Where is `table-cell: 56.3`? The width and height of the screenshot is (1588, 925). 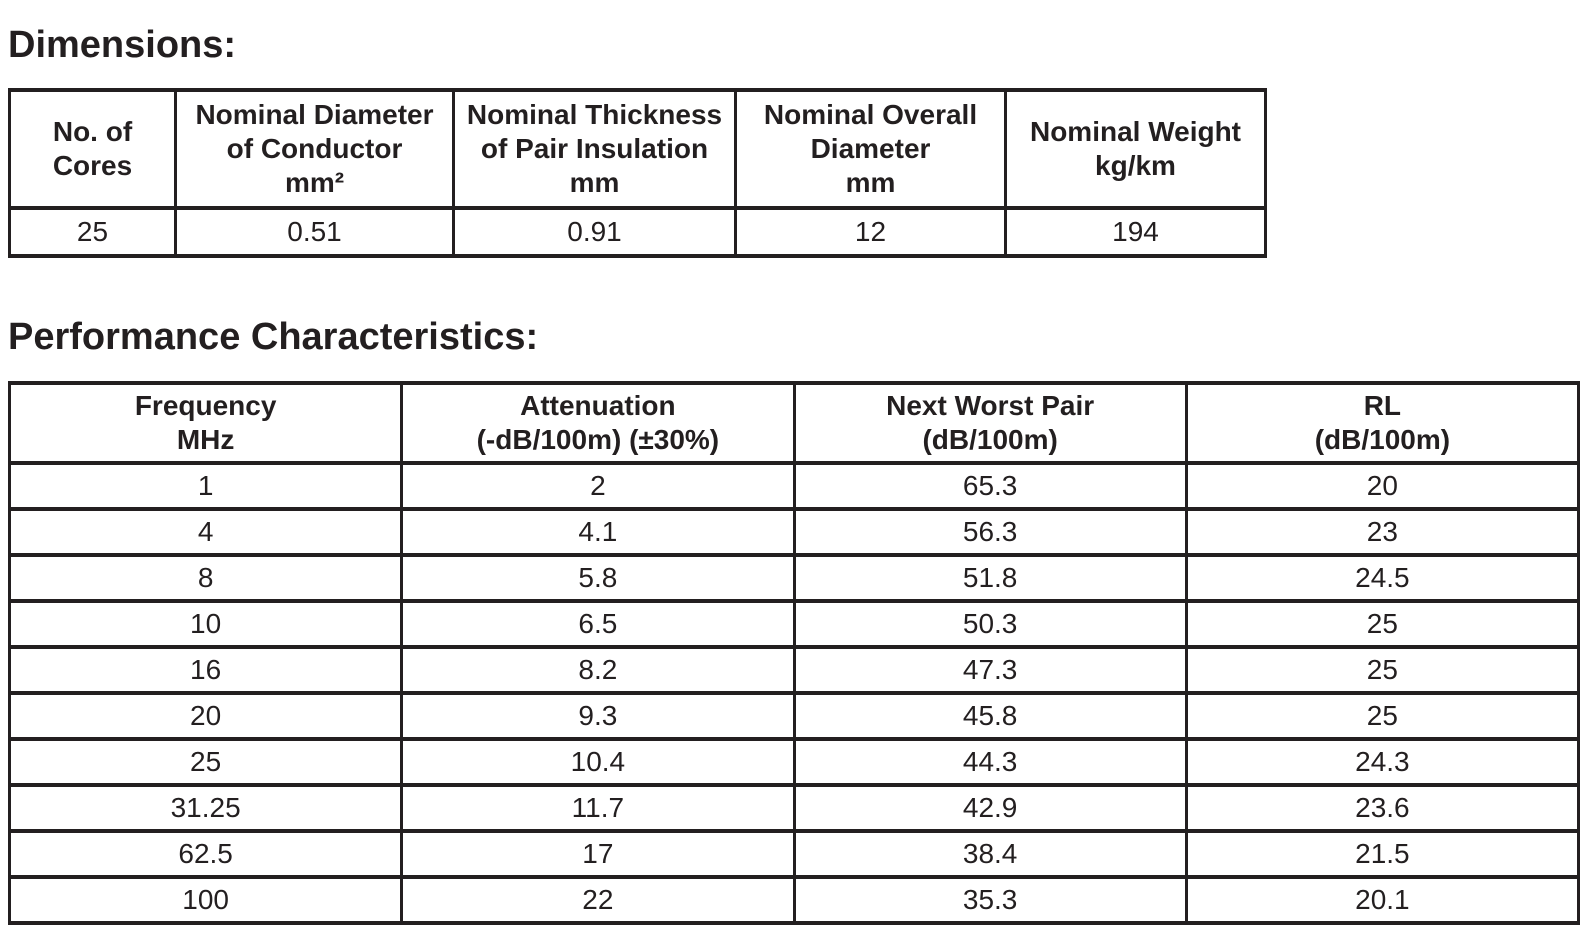
table-cell: 56.3 is located at coordinates (990, 532).